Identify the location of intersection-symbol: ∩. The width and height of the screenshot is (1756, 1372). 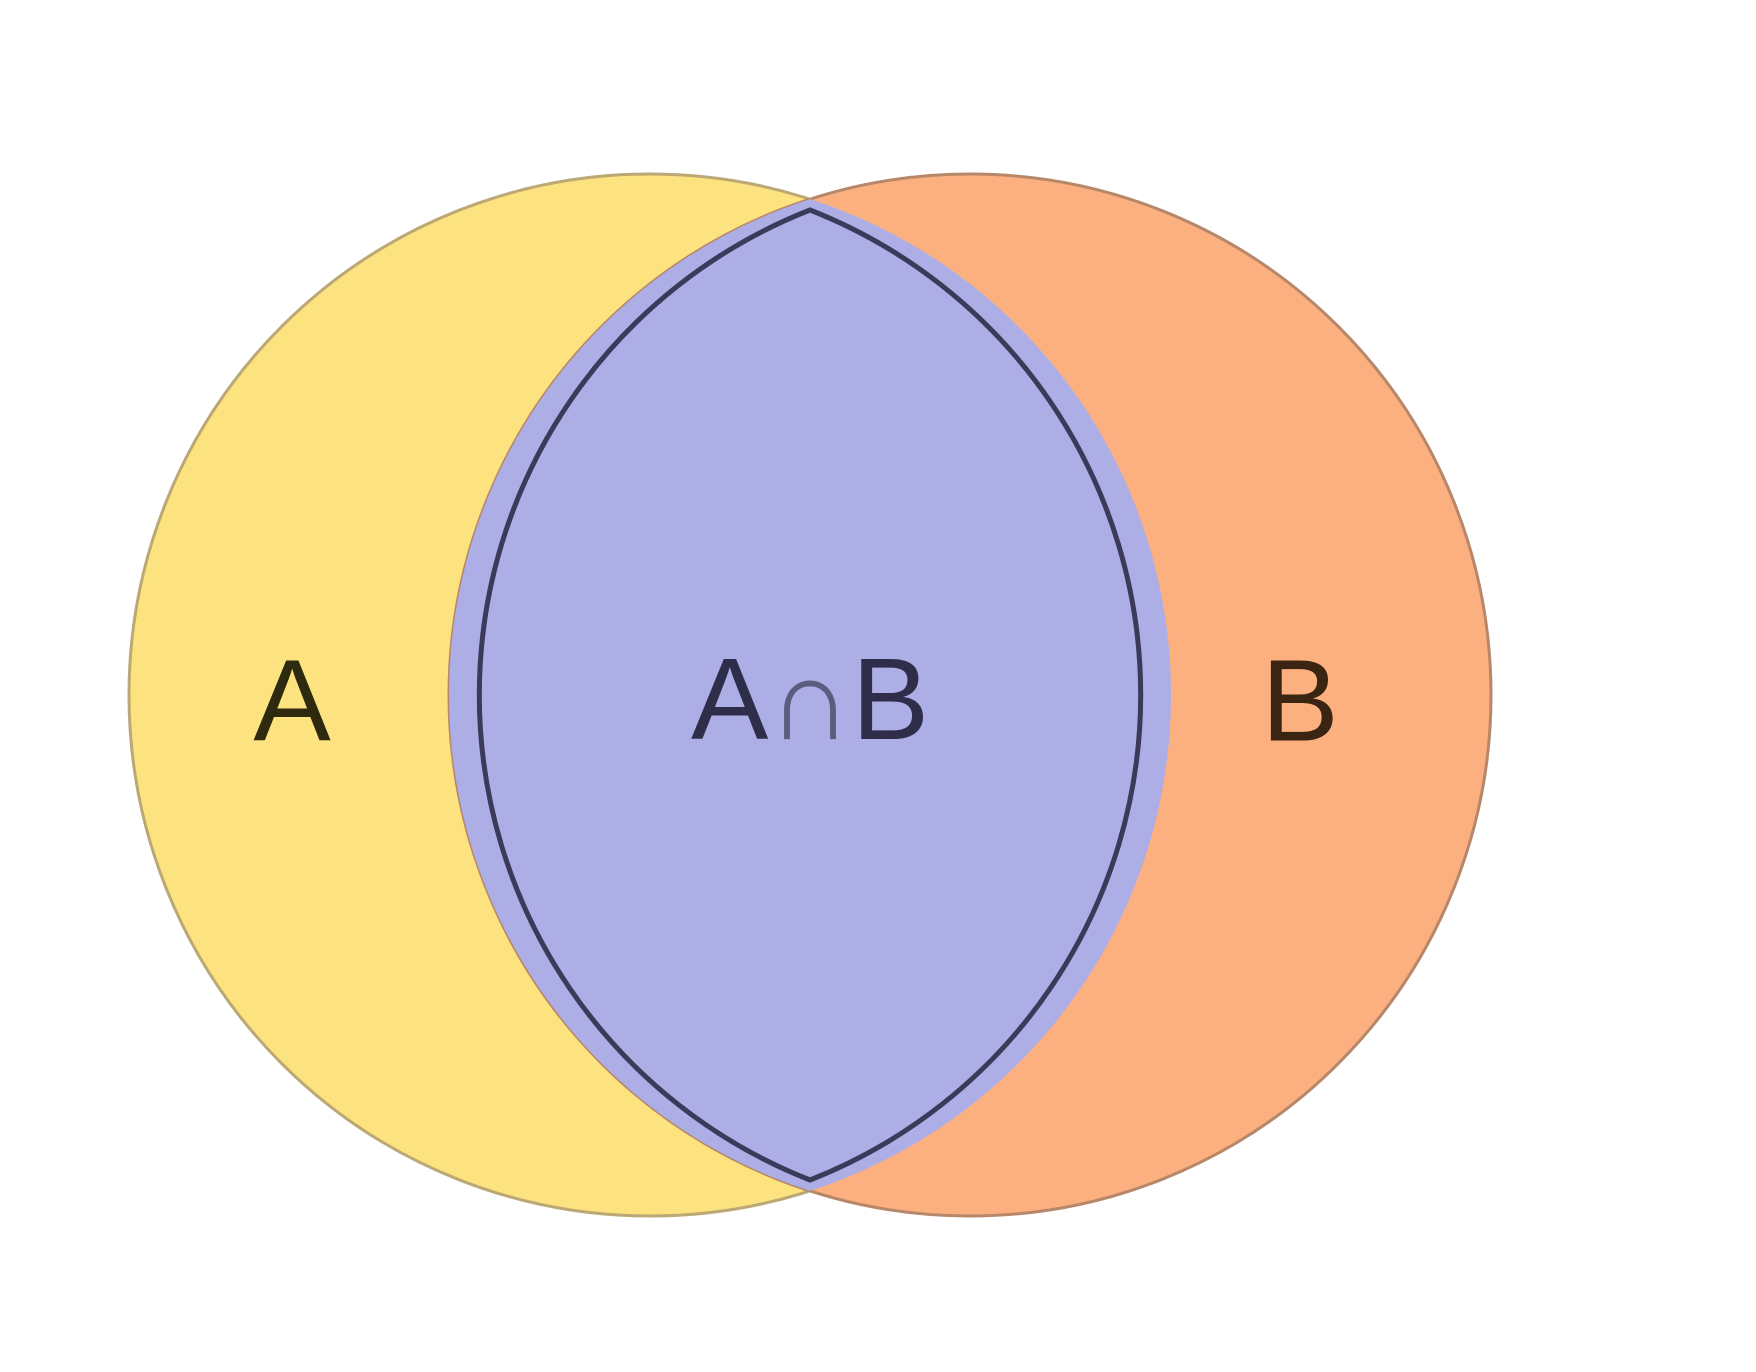
(809, 699).